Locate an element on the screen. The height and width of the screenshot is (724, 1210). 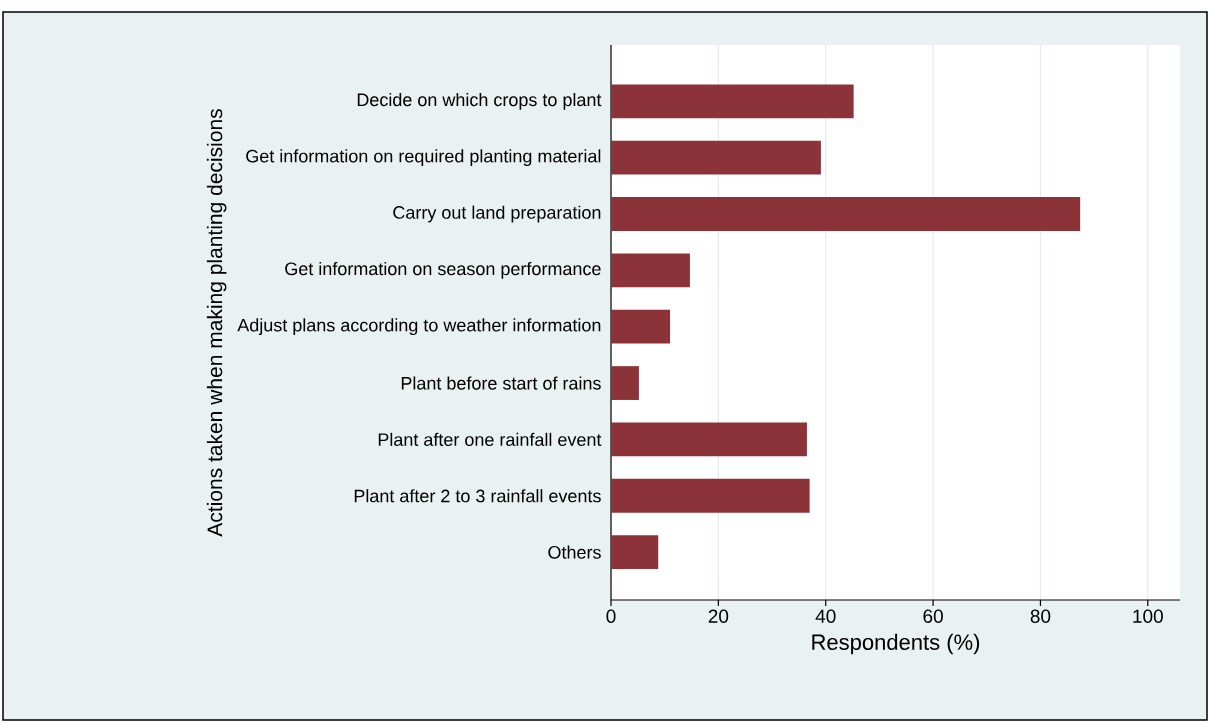
x-tick-label: 40 is located at coordinates (825, 616).